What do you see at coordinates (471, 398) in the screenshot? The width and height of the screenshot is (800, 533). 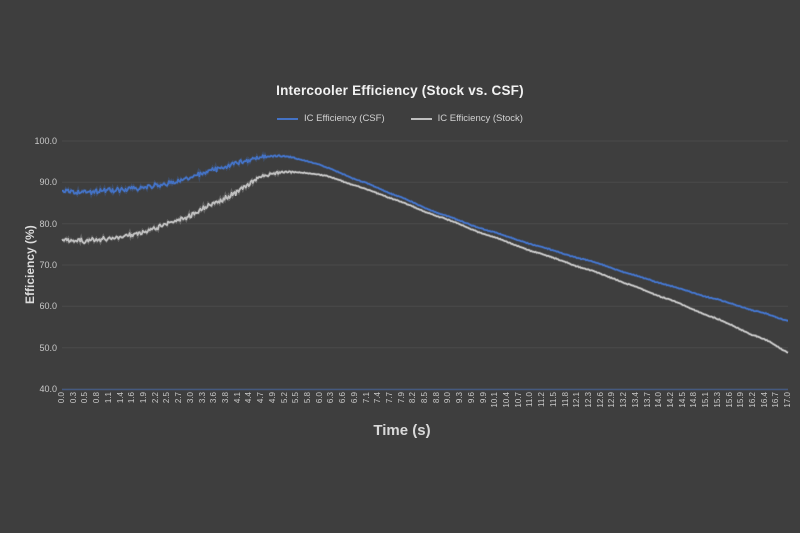 I see `x-tick-label-9.6: 9.6` at bounding box center [471, 398].